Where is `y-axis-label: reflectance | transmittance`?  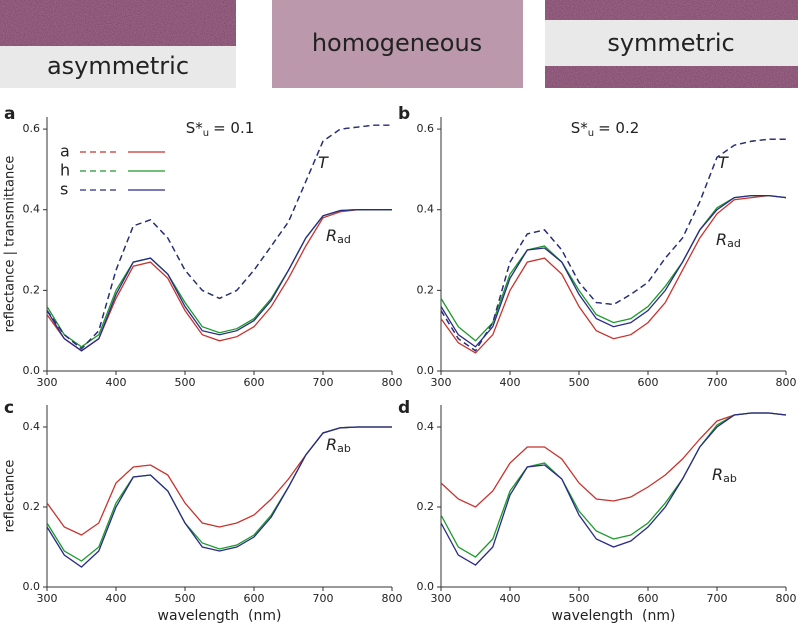 y-axis-label: reflectance | transmittance is located at coordinates (10, 244).